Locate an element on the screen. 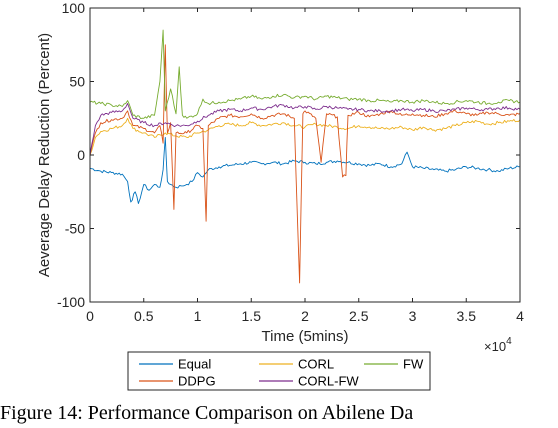  legend: Equal CORL FW DDPG CORL-FW is located at coordinates (279, 371).